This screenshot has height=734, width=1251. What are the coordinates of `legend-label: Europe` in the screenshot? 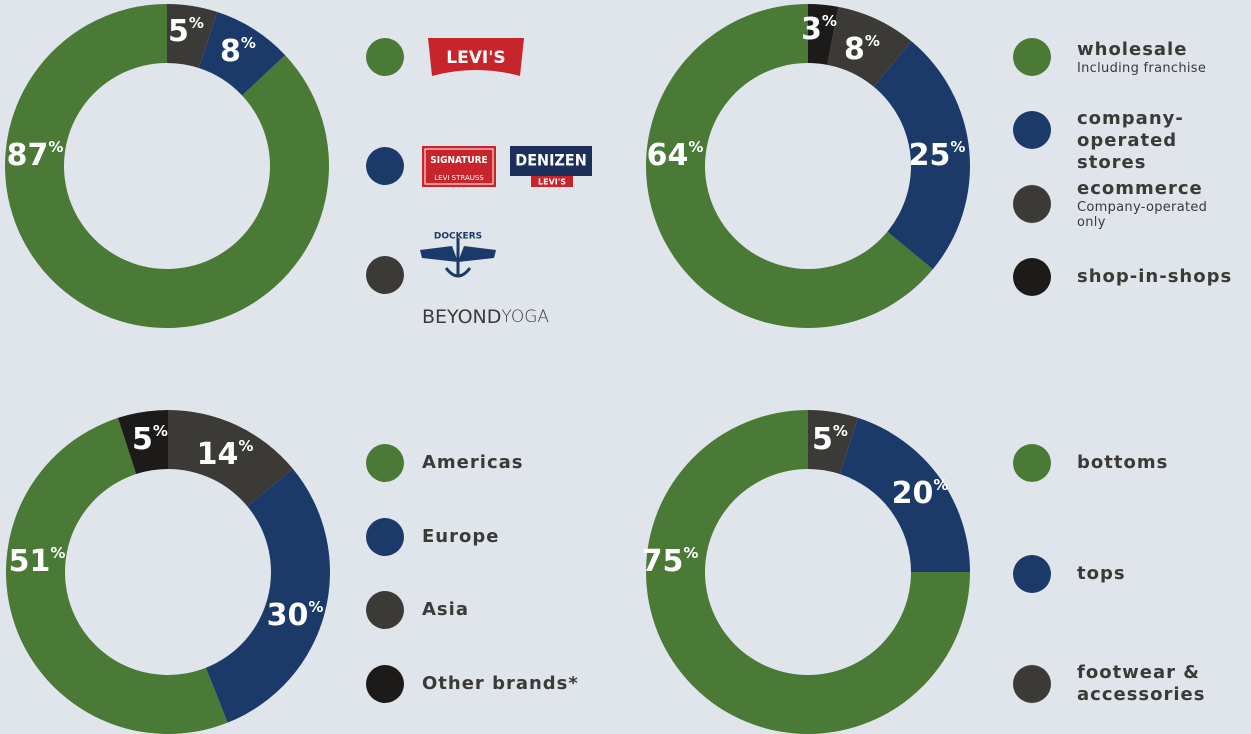 It's located at (461, 536).